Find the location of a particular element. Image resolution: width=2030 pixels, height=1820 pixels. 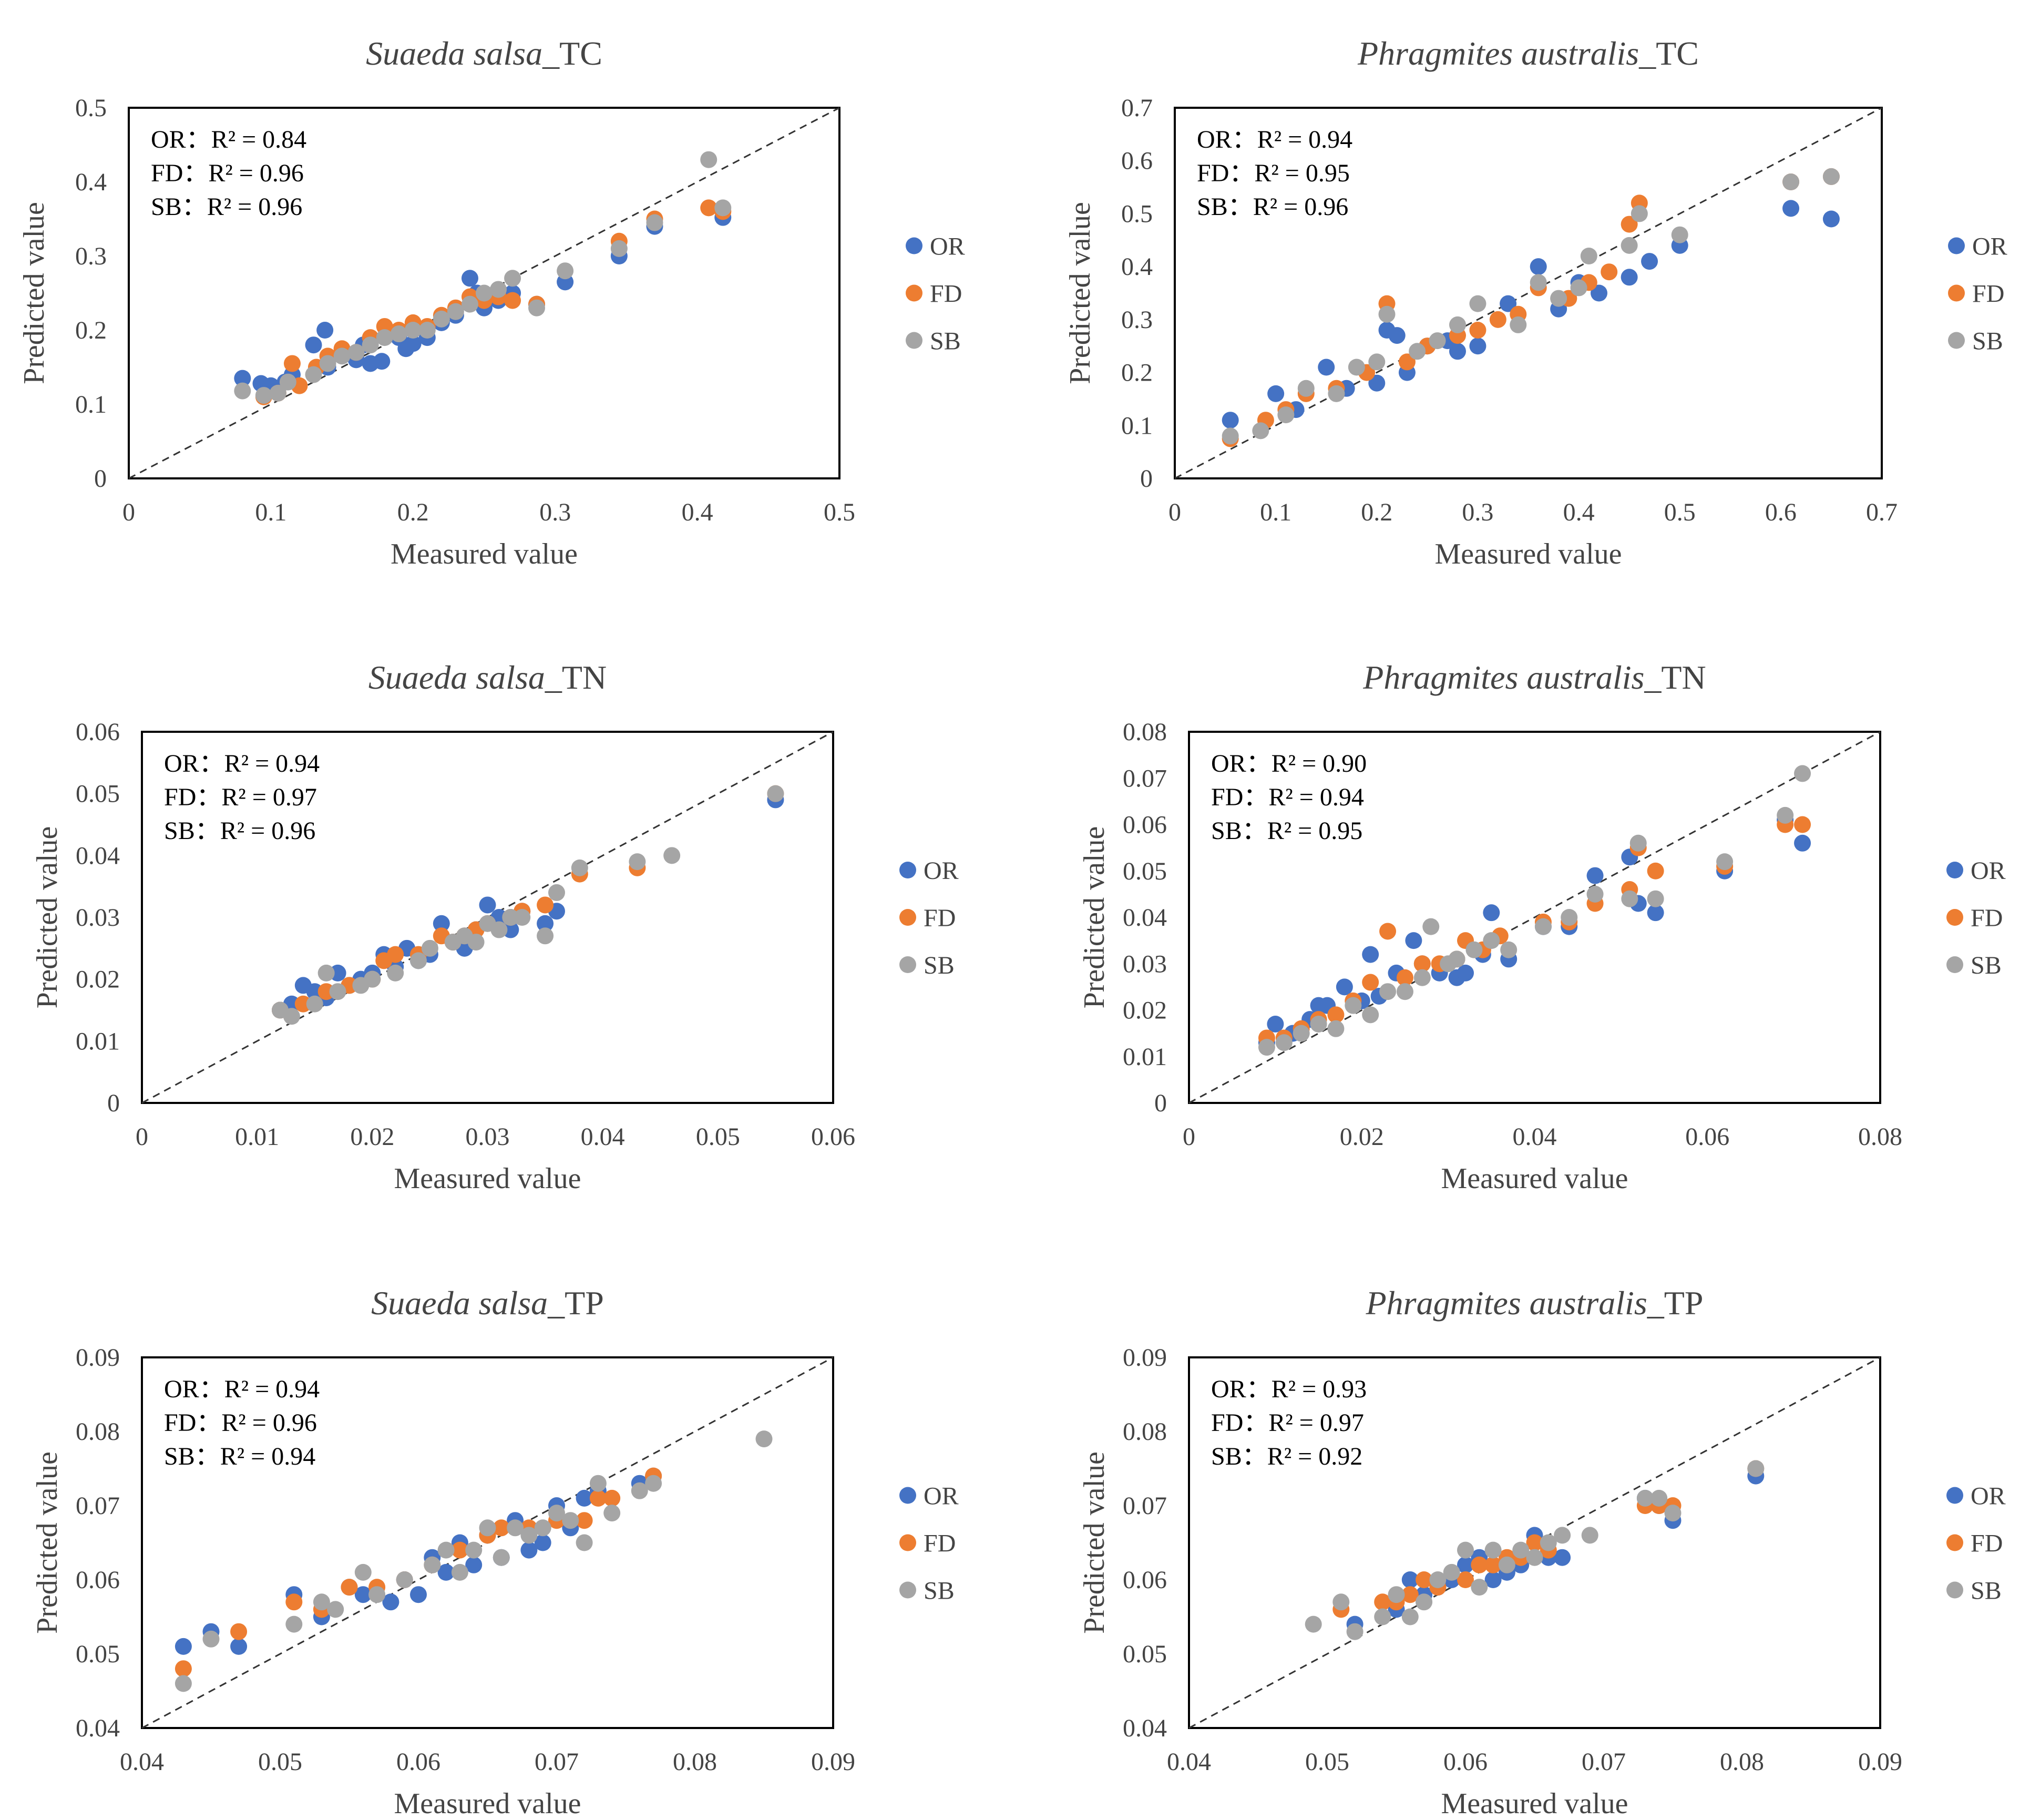

y-tick-label: 0.2 is located at coordinates (1137, 373).